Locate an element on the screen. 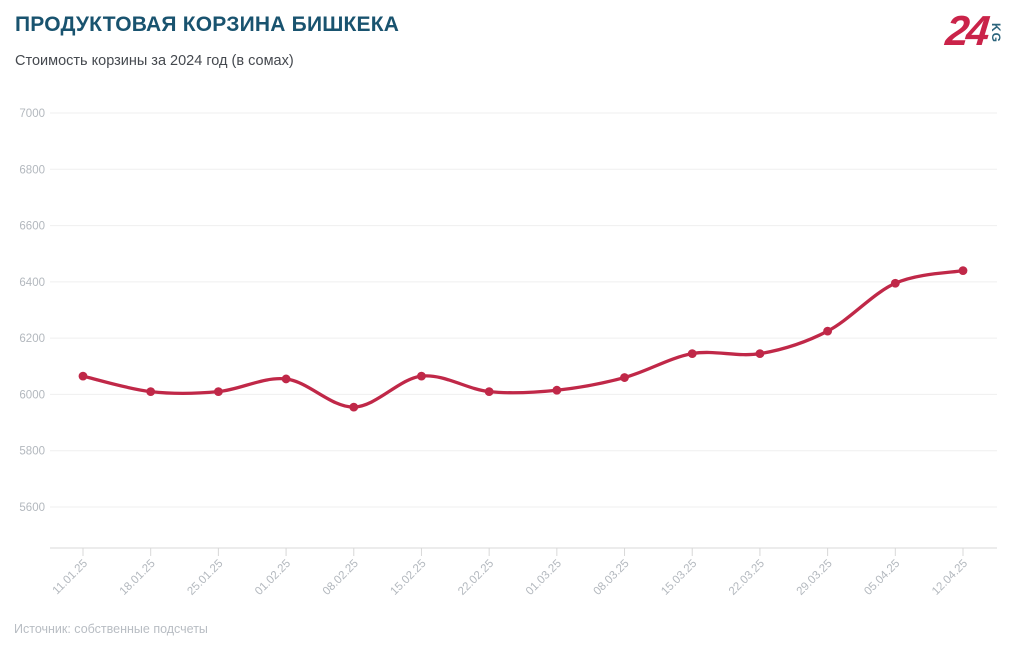  x-tick-label: 15.02.25 is located at coordinates (408, 578).